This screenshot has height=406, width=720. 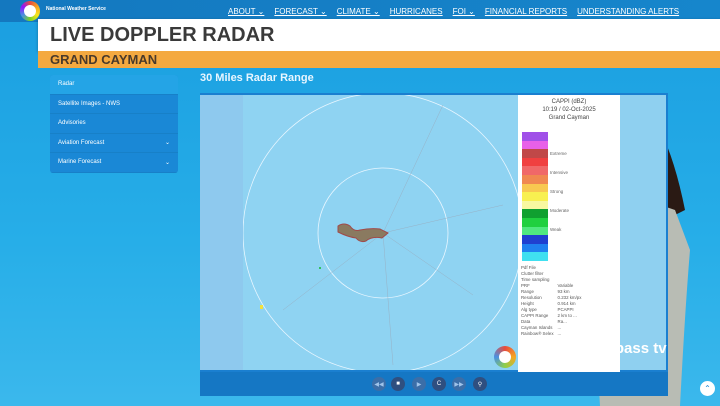 I want to click on nav-climate: CLIMATE ⌄, so click(x=358, y=11).